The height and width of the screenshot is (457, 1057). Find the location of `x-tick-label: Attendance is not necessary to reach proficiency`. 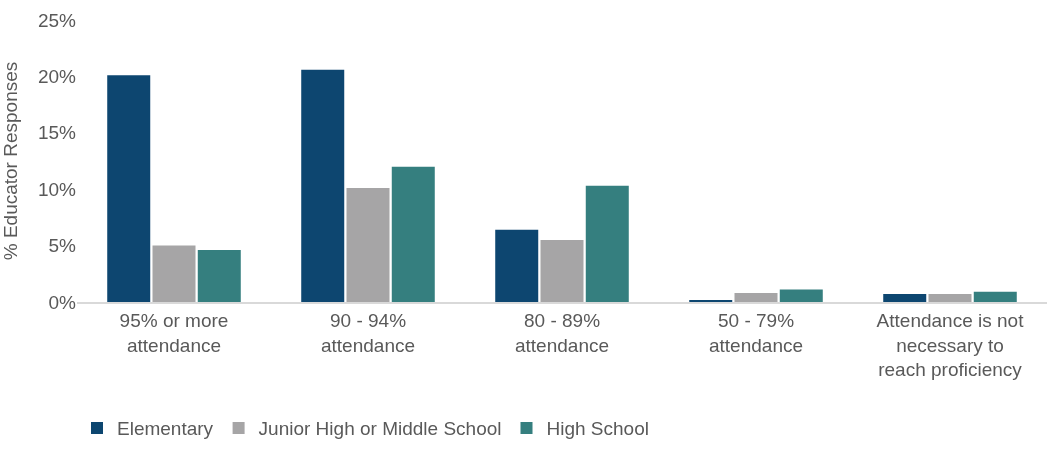

x-tick-label: Attendance is not necessary to reach proficiency is located at coordinates (950, 345).